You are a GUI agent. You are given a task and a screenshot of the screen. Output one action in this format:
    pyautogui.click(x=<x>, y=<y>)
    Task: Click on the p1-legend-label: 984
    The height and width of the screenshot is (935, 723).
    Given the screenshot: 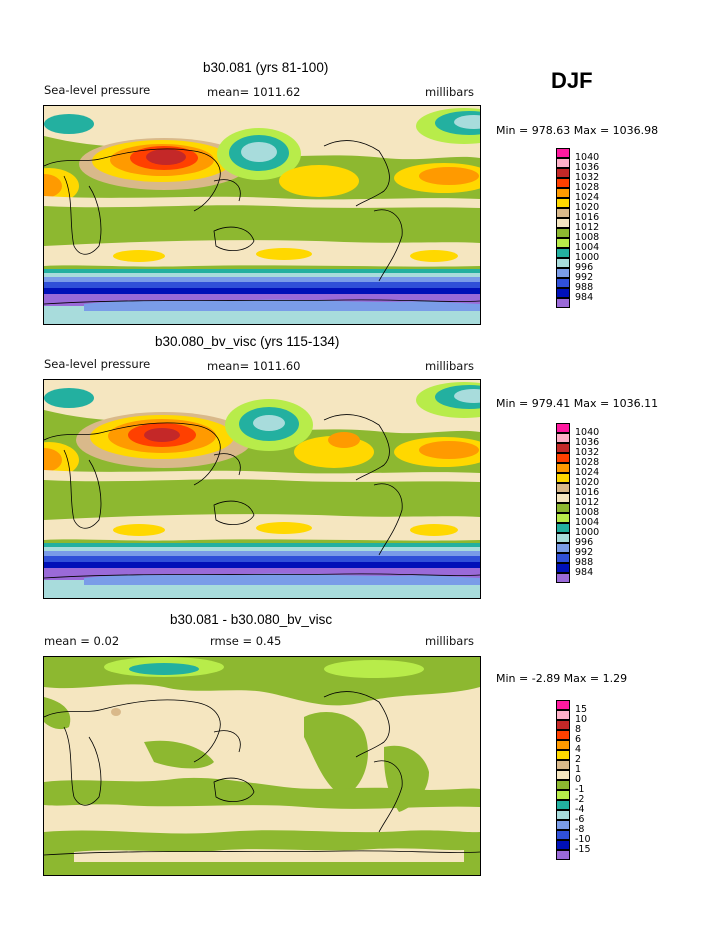 What is the action you would take?
    pyautogui.click(x=584, y=297)
    